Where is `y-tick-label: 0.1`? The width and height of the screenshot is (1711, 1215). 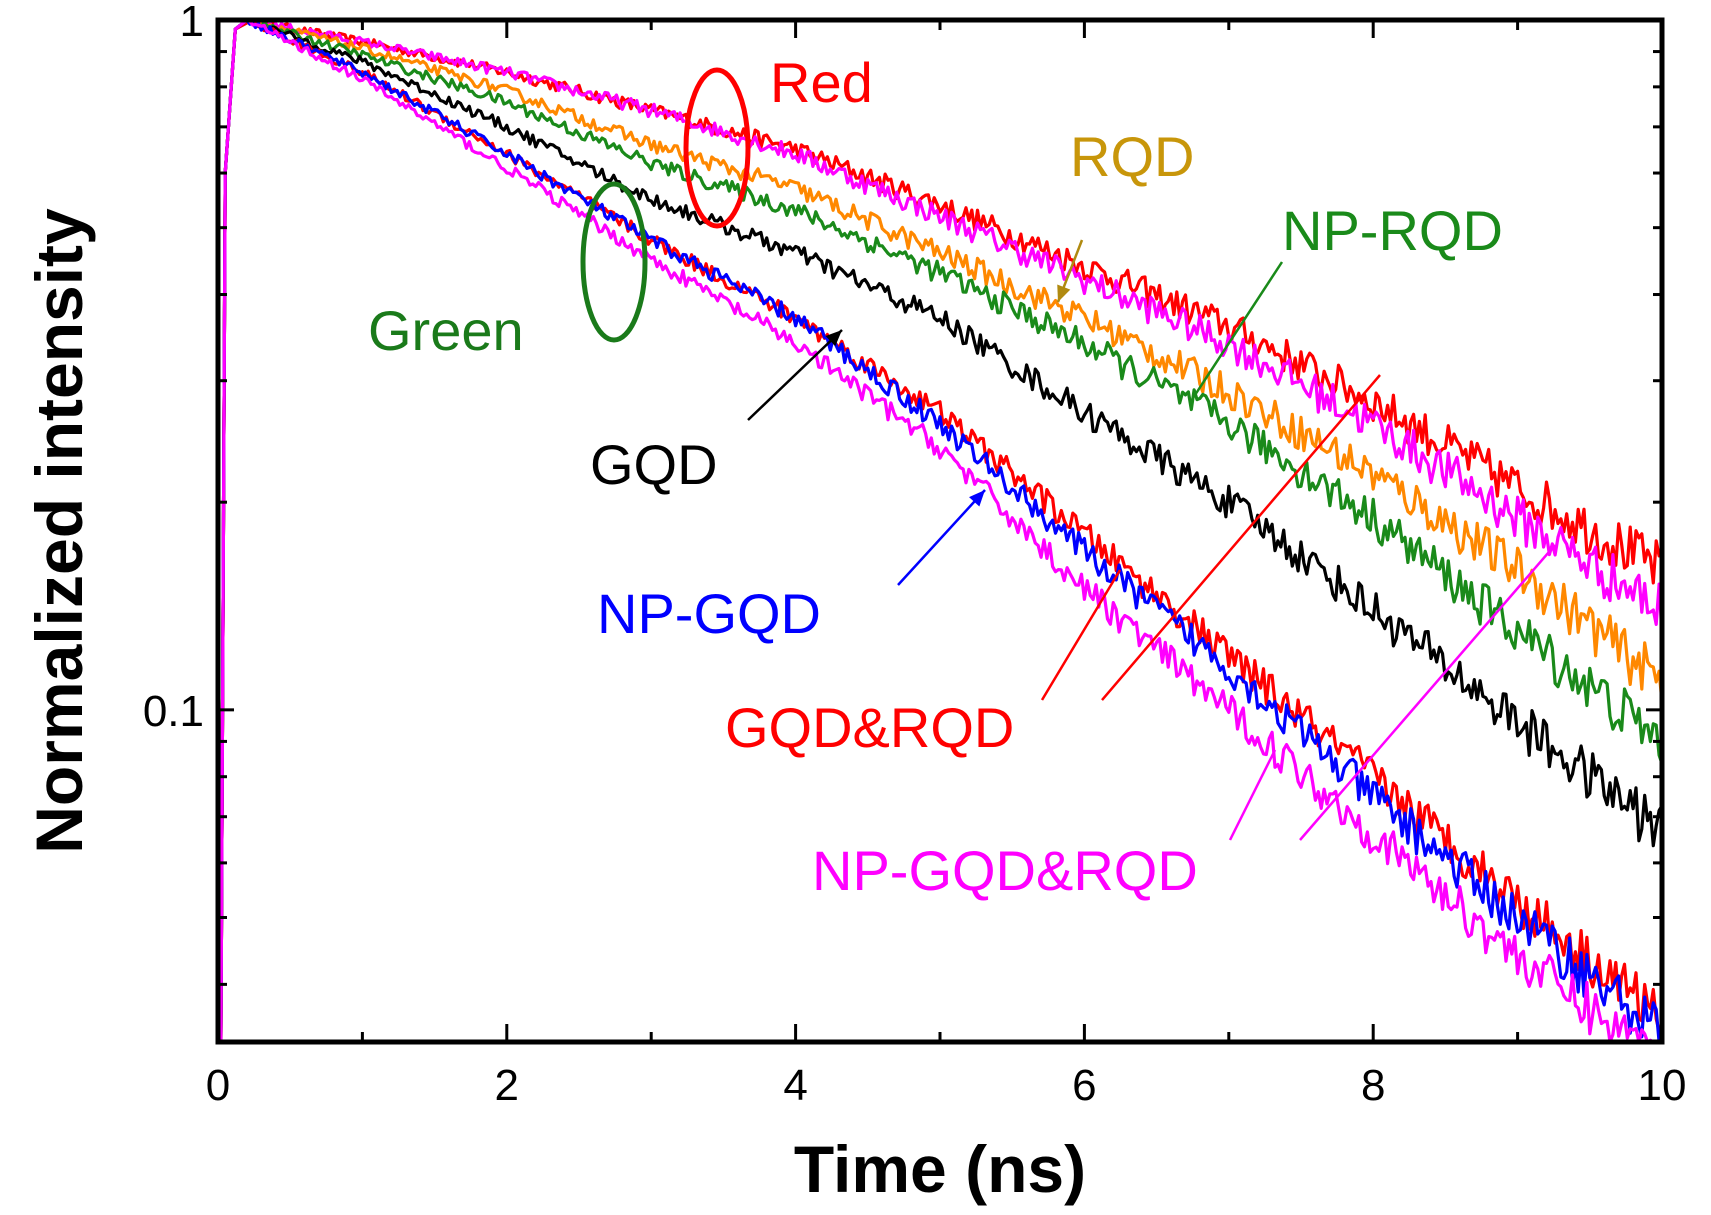
y-tick-label: 0.1 is located at coordinates (173, 711).